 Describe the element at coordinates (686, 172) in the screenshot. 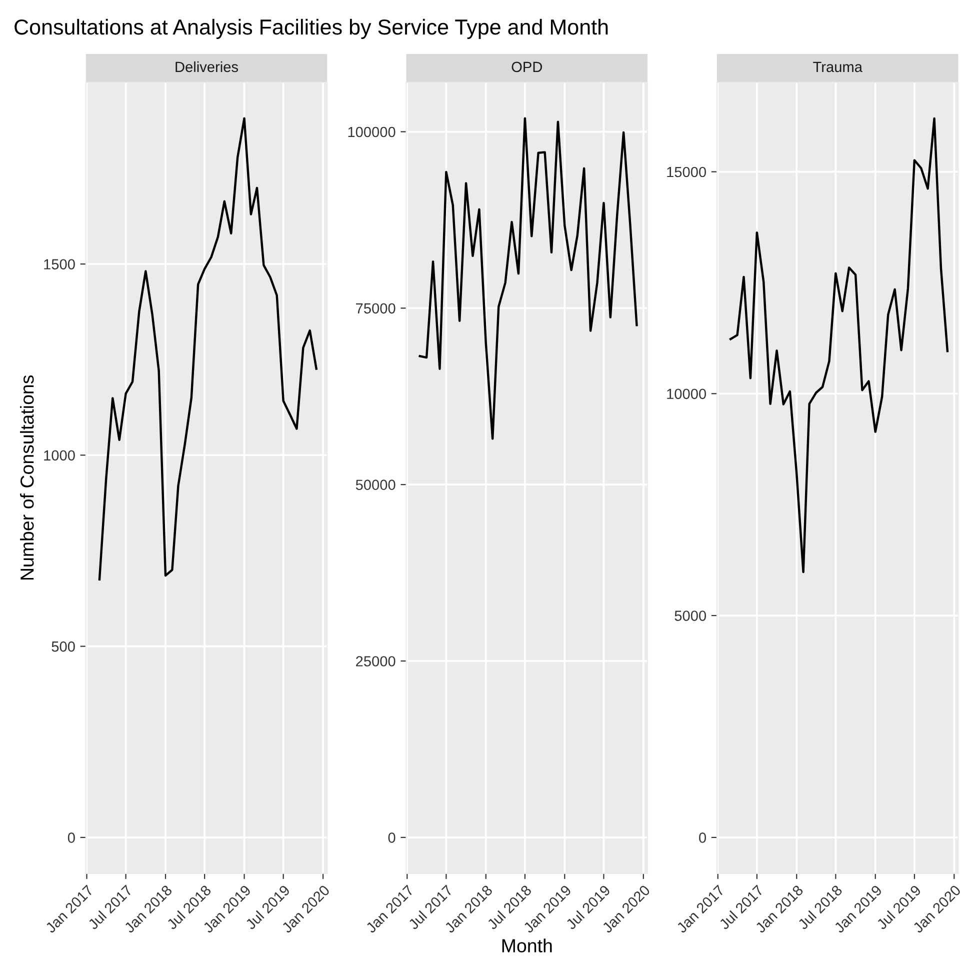

I see `y-tick-label: 15000` at that location.